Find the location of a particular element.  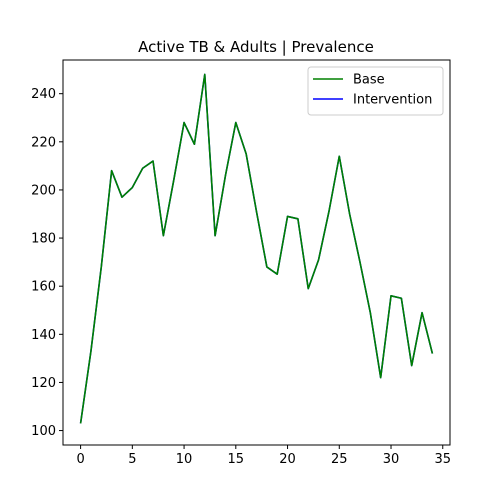

x-tick-label: 20 is located at coordinates (287, 459).